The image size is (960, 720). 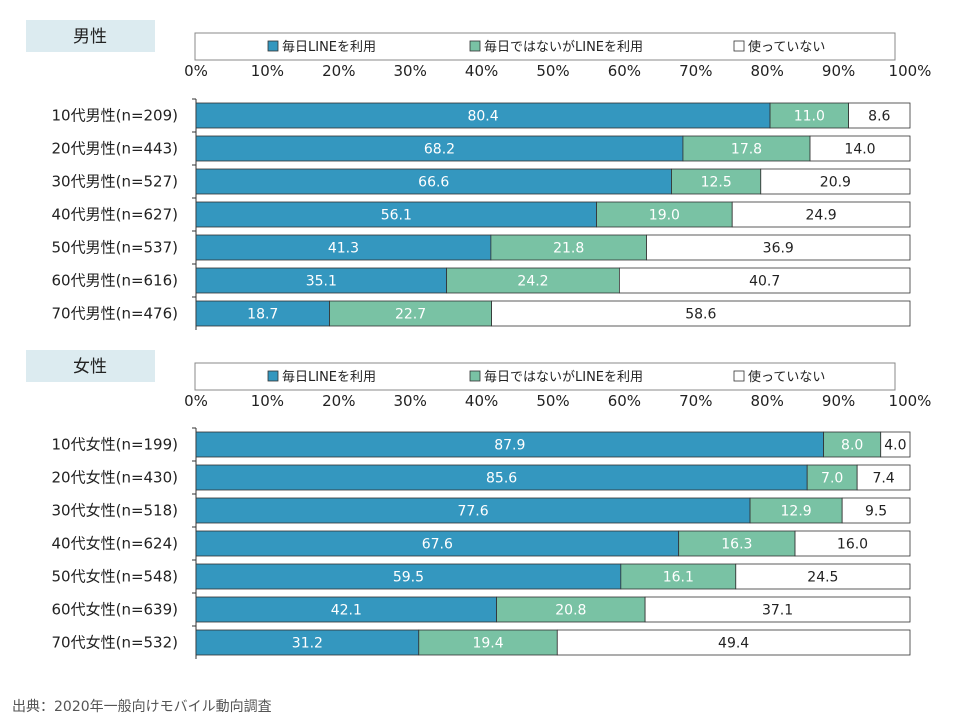 I want to click on data-label: 19.4, so click(x=487, y=644).